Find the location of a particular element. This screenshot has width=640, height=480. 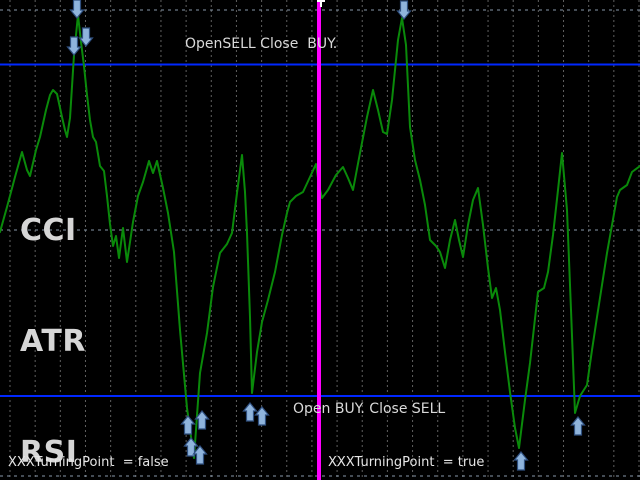

signal-label-top: OpenSELL Close BUY. is located at coordinates (261, 44).